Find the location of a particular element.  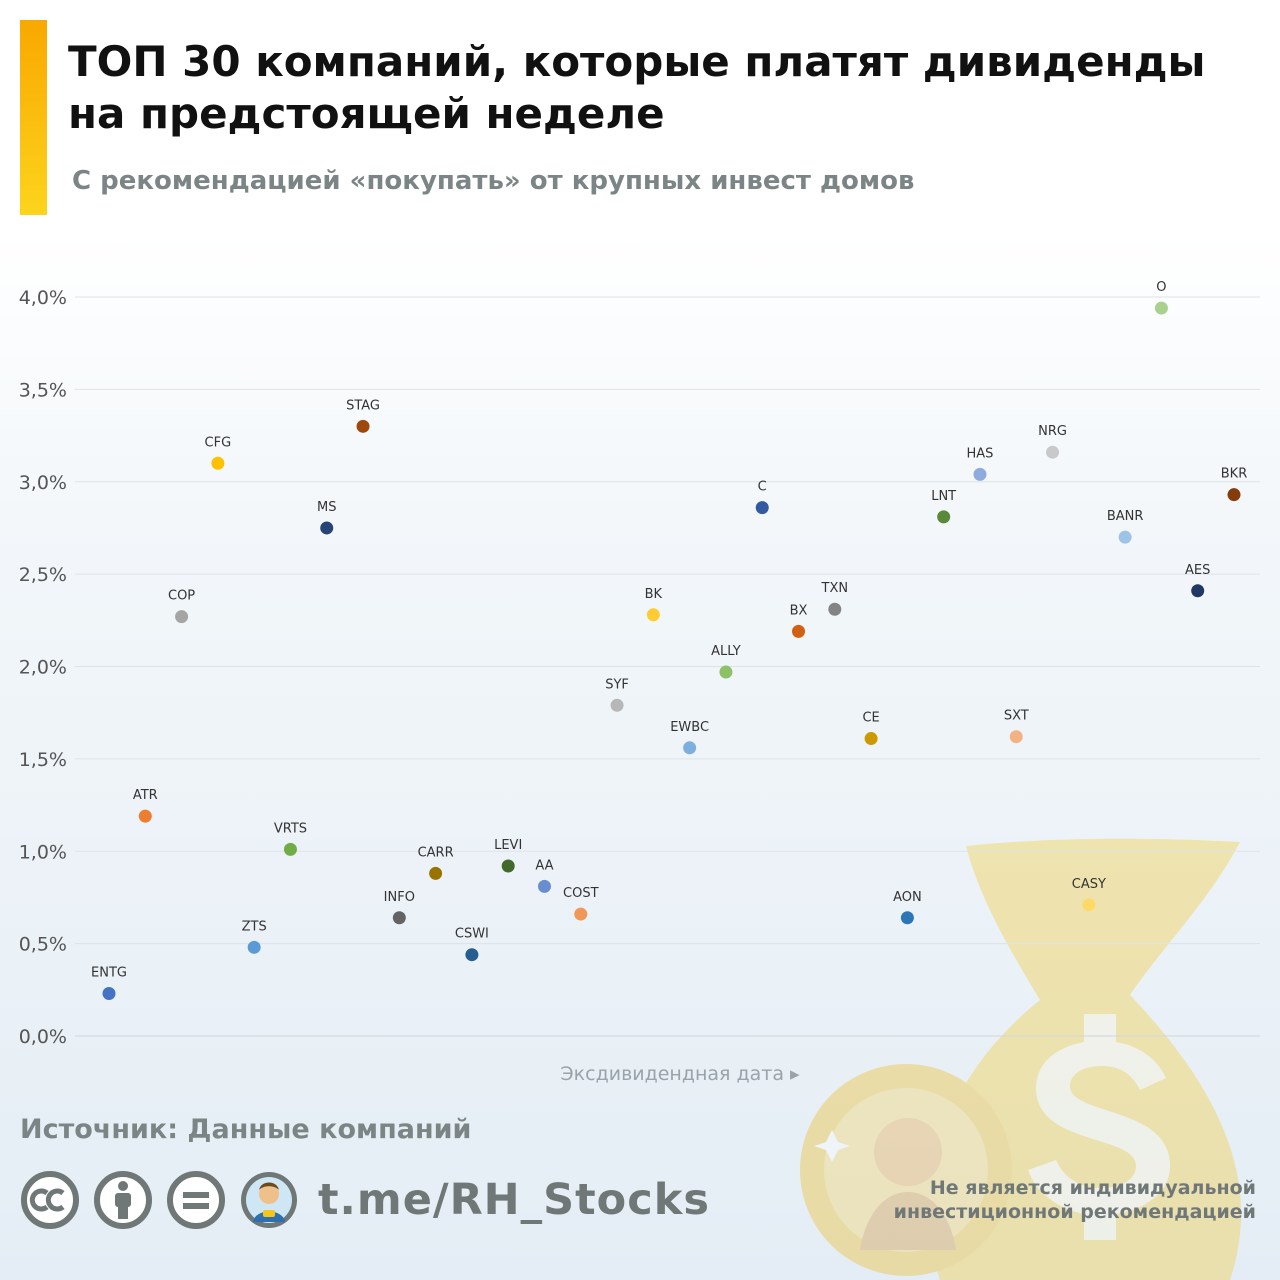

point-label: BK is located at coordinates (654, 594).